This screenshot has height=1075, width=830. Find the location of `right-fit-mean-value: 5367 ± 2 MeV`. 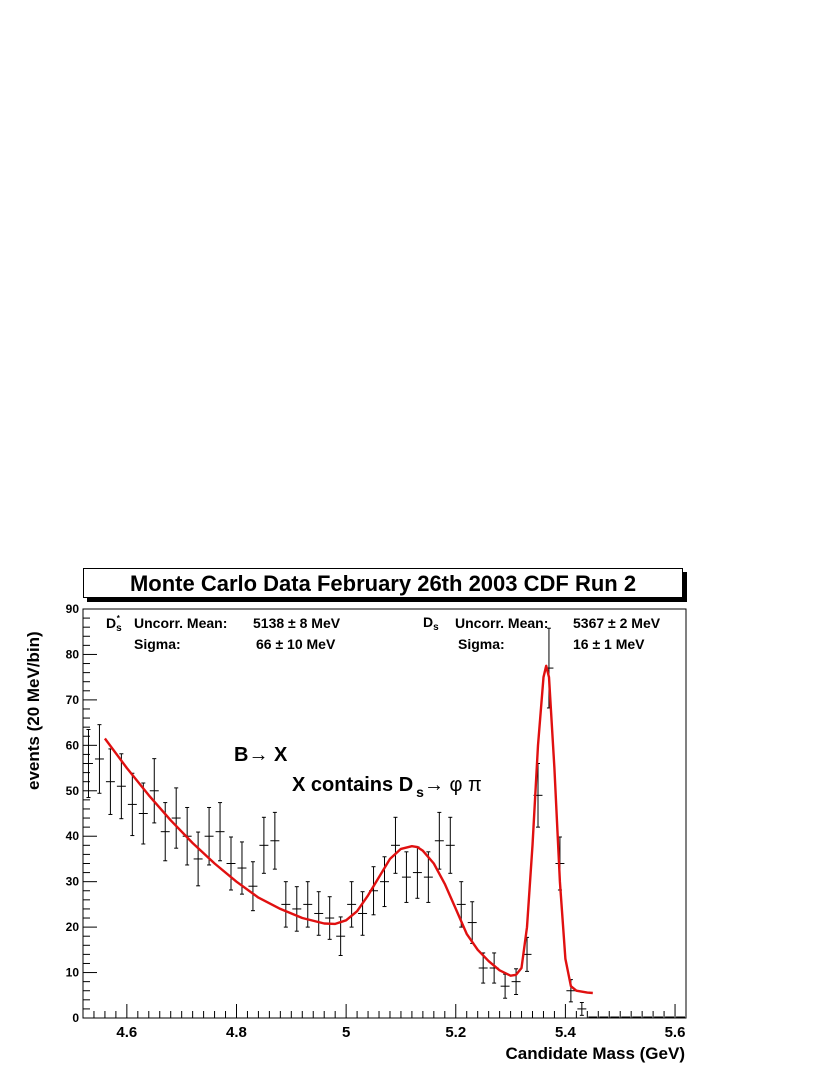

right-fit-mean-value: 5367 ± 2 MeV is located at coordinates (617, 623).